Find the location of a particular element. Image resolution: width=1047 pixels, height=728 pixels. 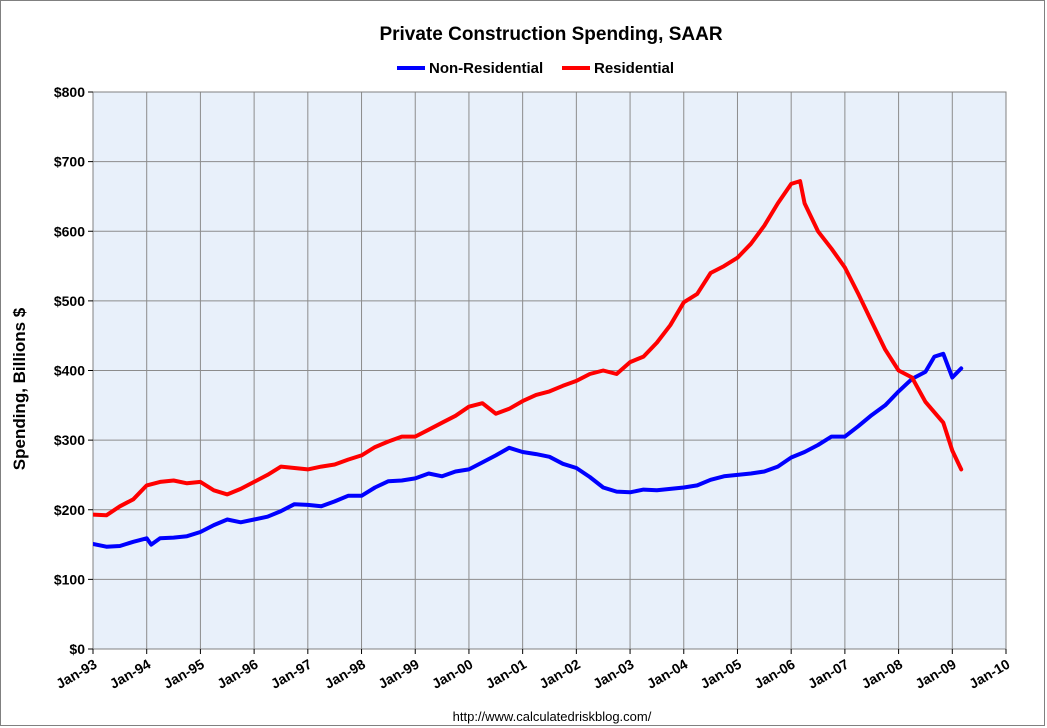

chart-title: Private Construction Spending, SAAR is located at coordinates (550, 34).